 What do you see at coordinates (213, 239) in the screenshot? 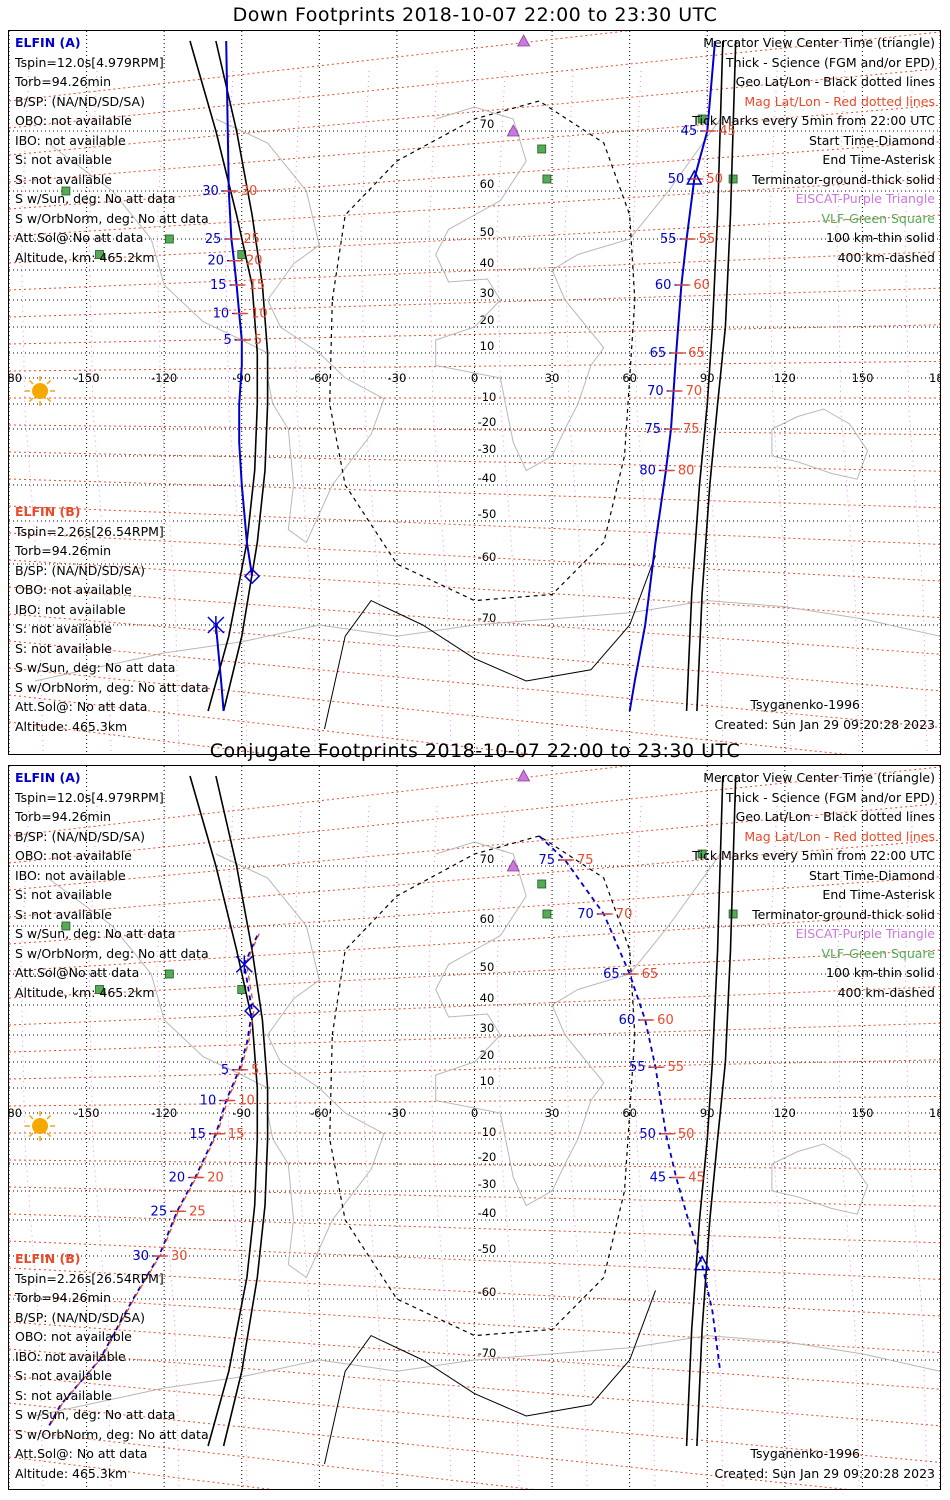
I see `elfin-a-time-label: 25` at bounding box center [213, 239].